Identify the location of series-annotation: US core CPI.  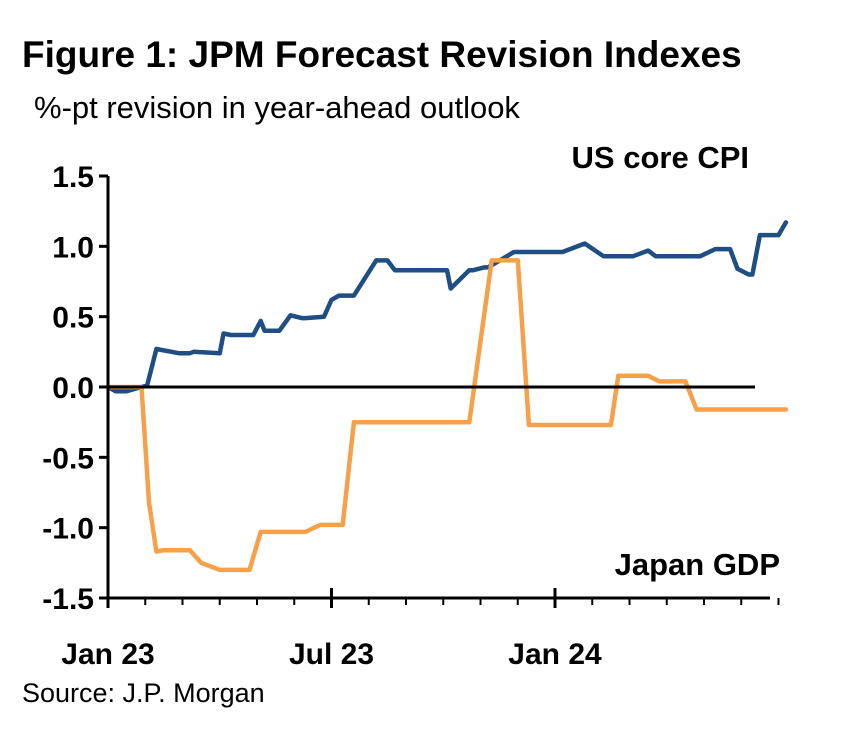
(660, 157).